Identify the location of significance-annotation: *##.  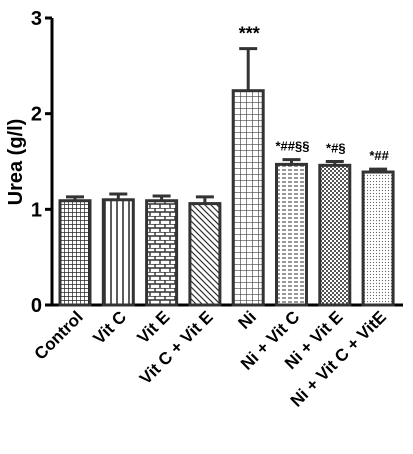
(379, 155).